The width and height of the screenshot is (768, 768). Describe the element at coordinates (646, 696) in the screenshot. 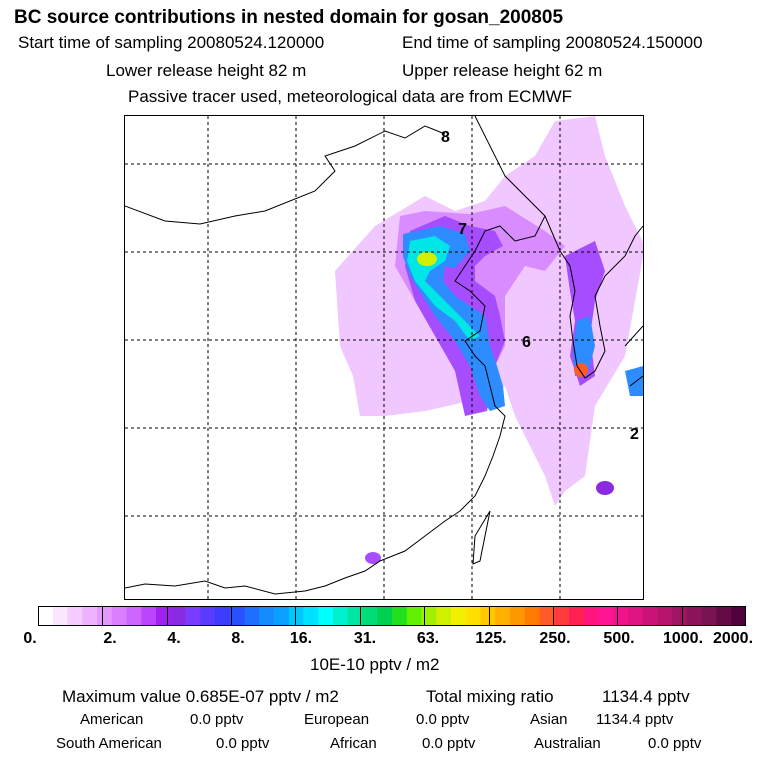

I see `total-mixing-value: 1134.4 pptv` at that location.